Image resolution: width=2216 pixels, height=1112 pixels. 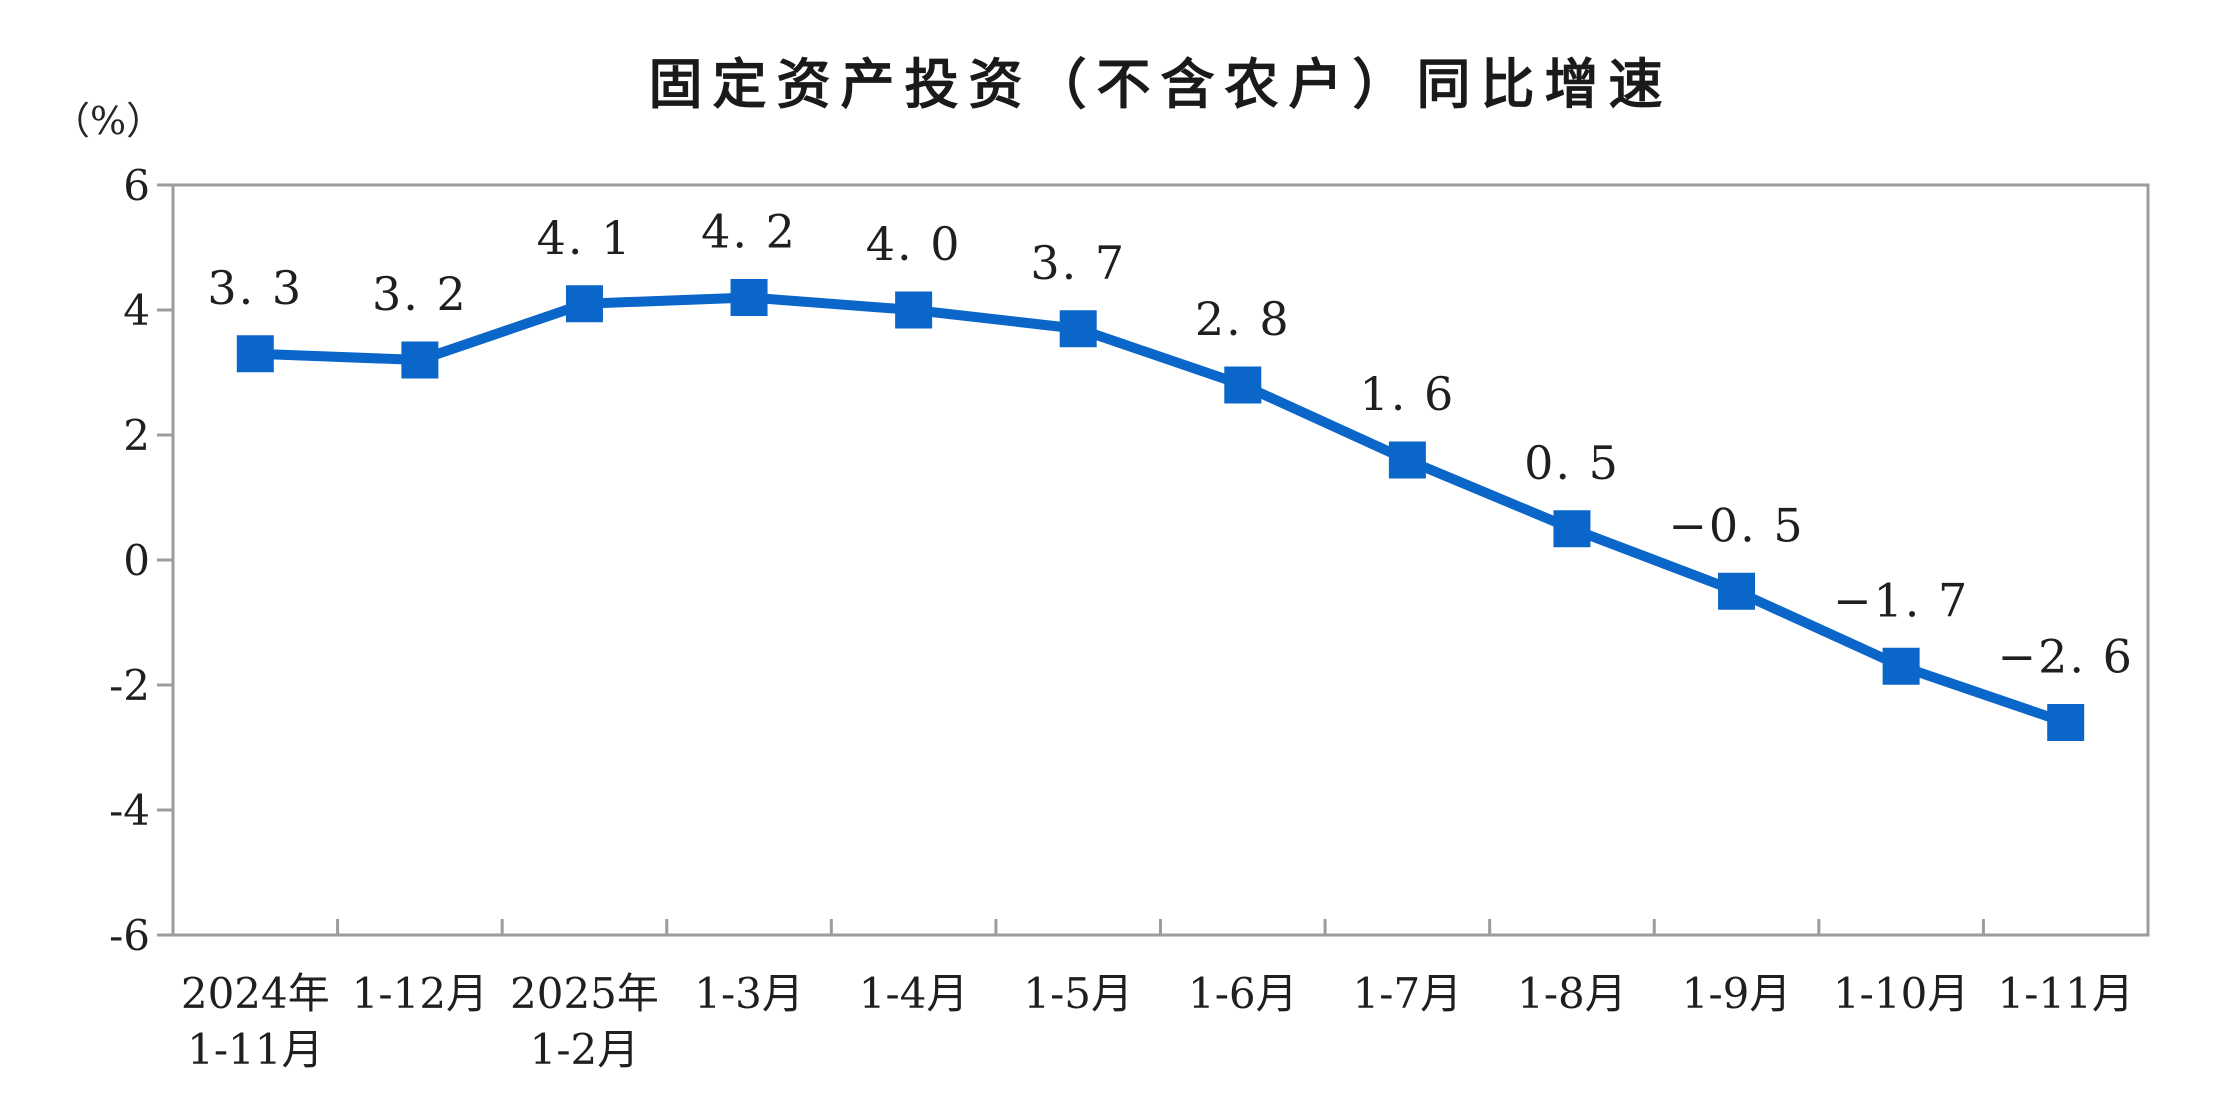 I want to click on y-axis-unit-label: （%）, so click(x=108, y=121).